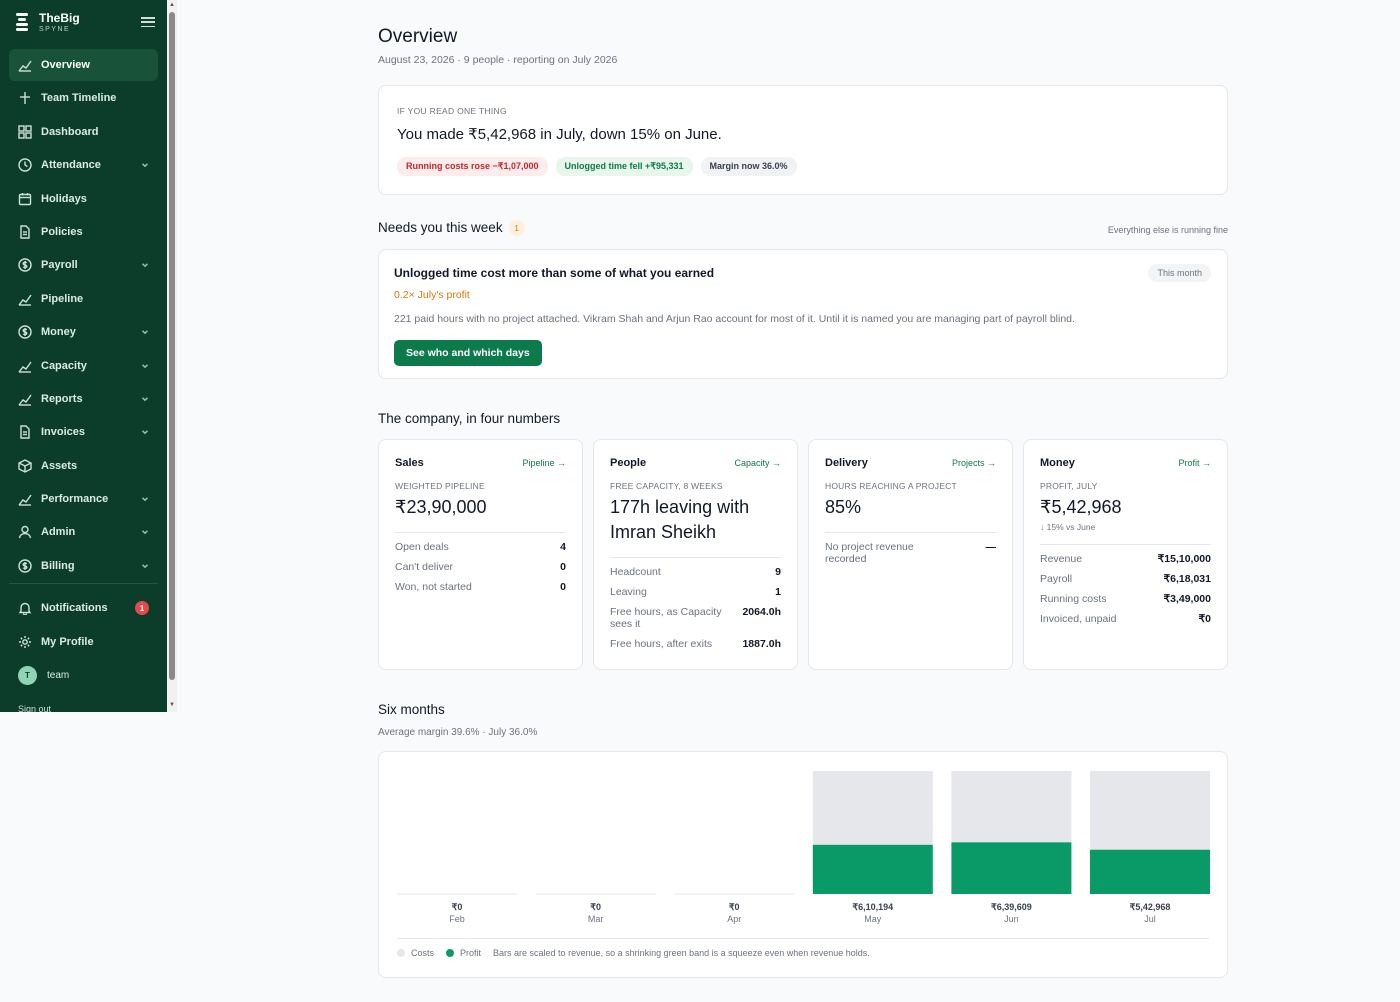 This screenshot has height=1002, width=1400. Describe the element at coordinates (761, 644) in the screenshot. I see `metric-row-value: 1887.0h` at that location.